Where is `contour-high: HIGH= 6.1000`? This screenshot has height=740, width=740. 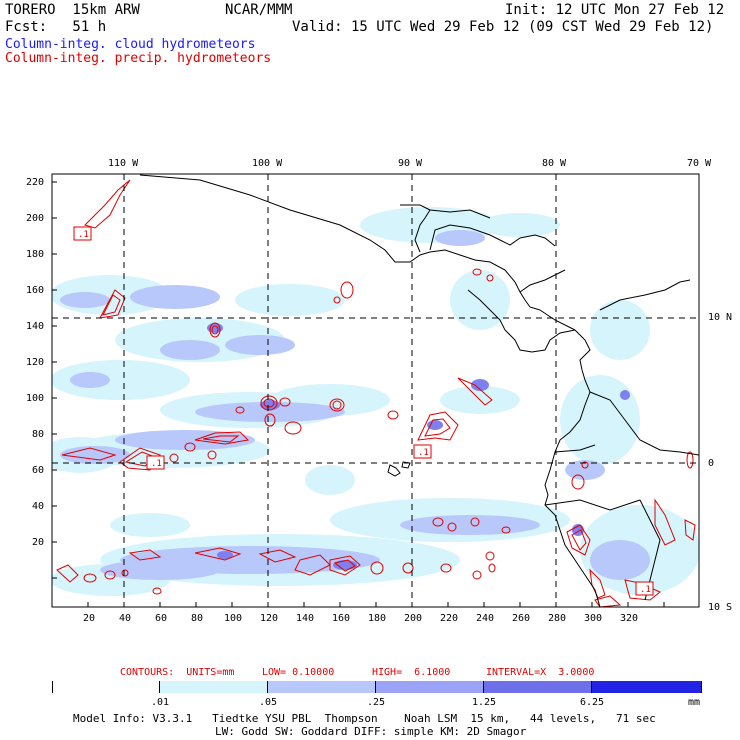
contour-high: HIGH= 6.1000 is located at coordinates (411, 672).